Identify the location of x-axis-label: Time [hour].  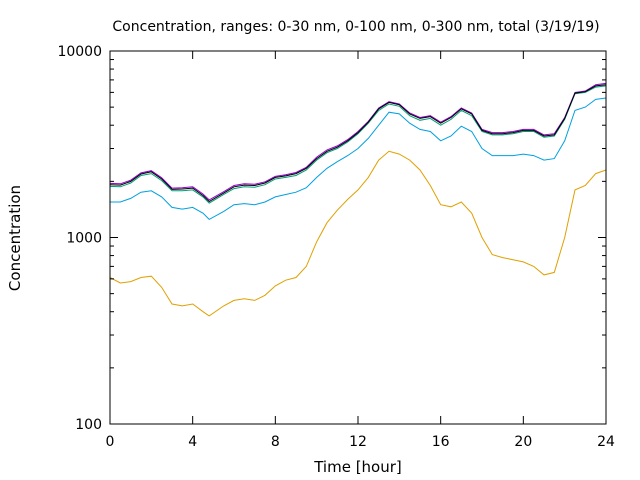
(357, 467).